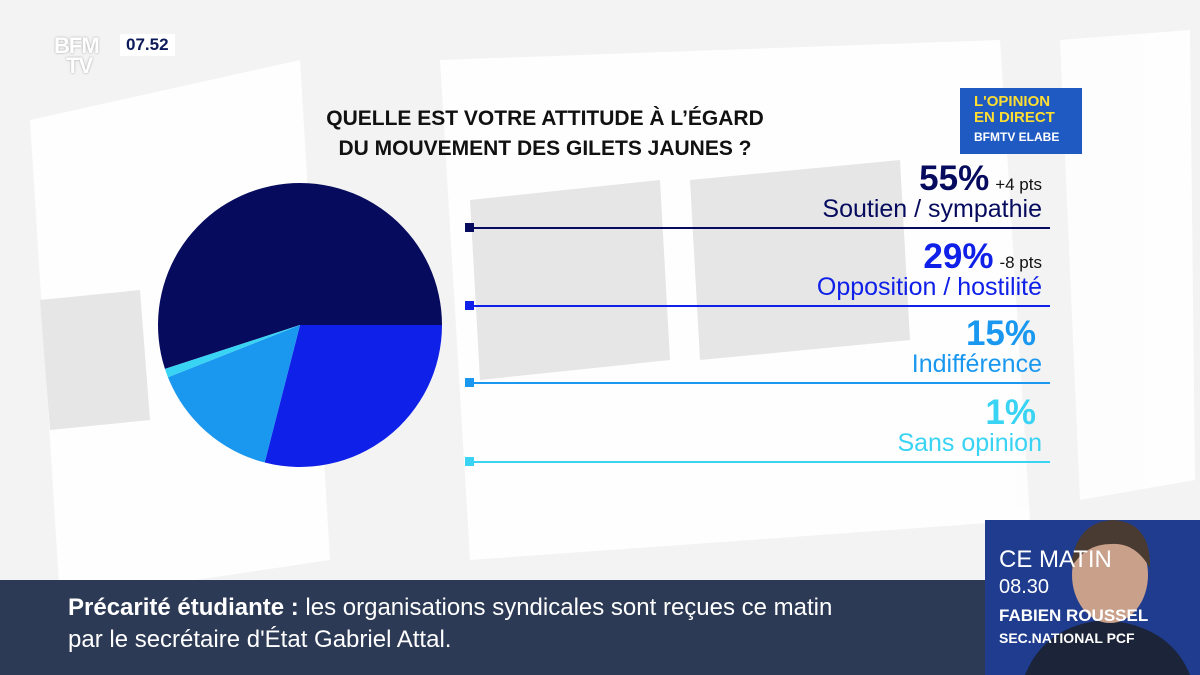  Describe the element at coordinates (755, 355) in the screenshot. I see `legend-item-indifference: 15% Indifférence` at that location.